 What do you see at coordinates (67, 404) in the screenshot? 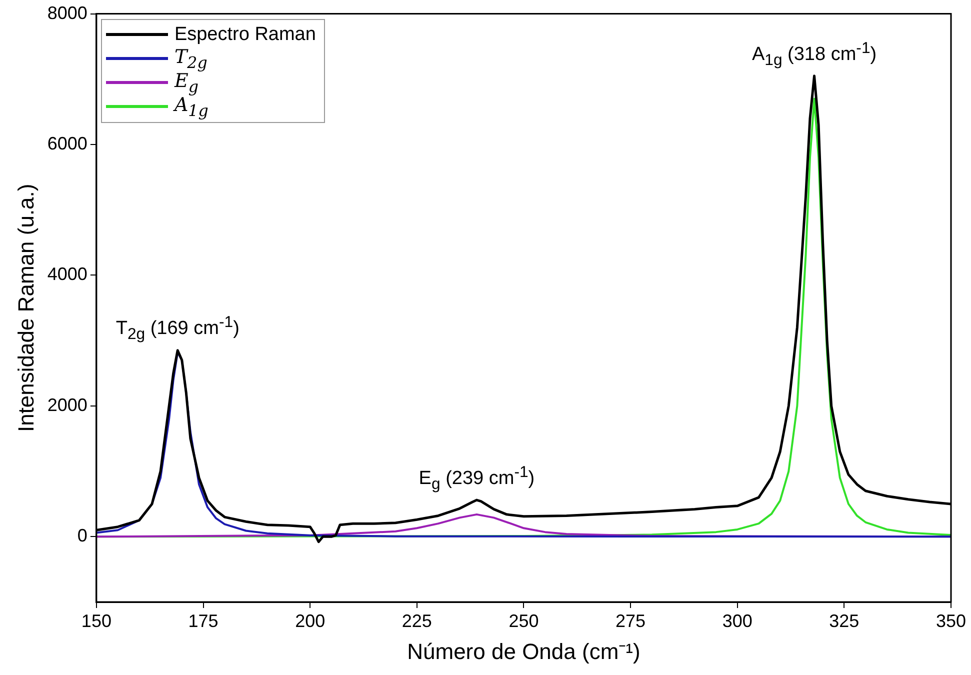
I see `y-tick-label: 2000` at bounding box center [67, 404].